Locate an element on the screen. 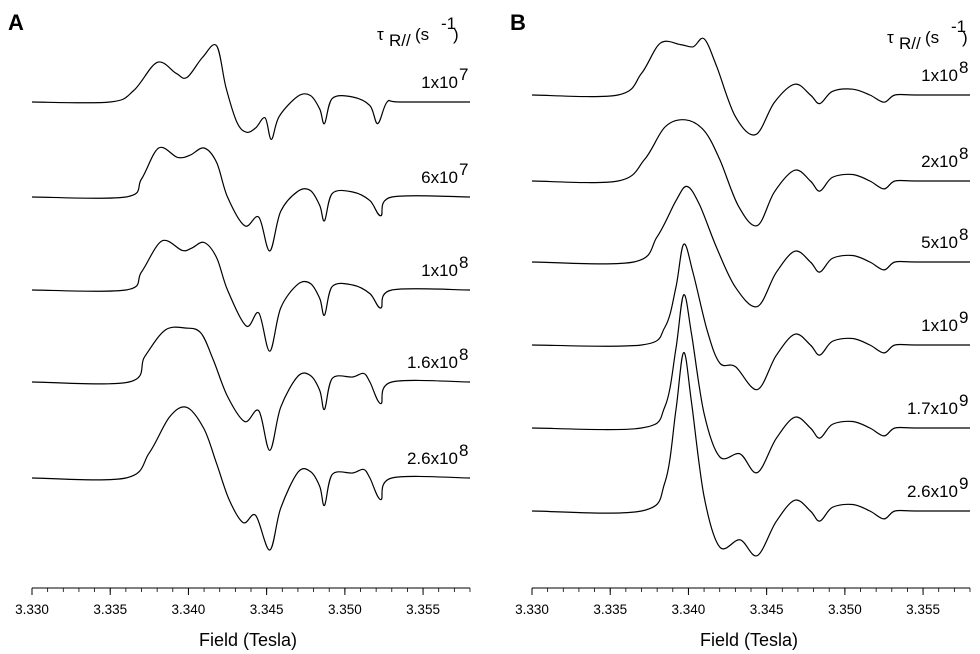  series-label: 2x10 is located at coordinates (939, 161).